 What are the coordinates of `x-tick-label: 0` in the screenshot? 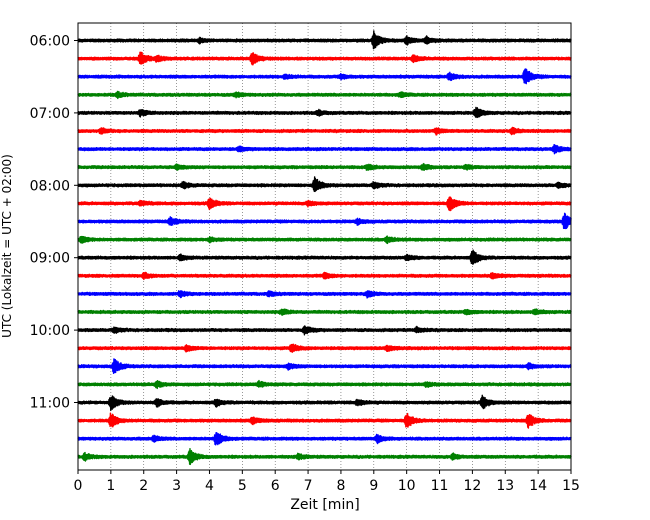 It's located at (78, 486).